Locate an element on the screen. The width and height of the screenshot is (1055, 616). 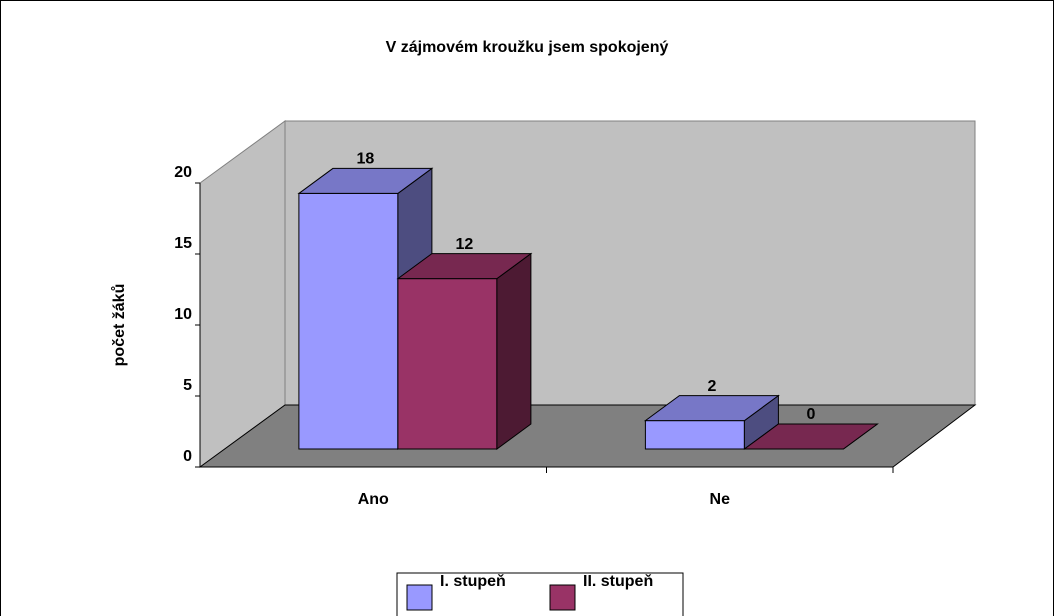
y-tick-label: 15 is located at coordinates (183, 243).